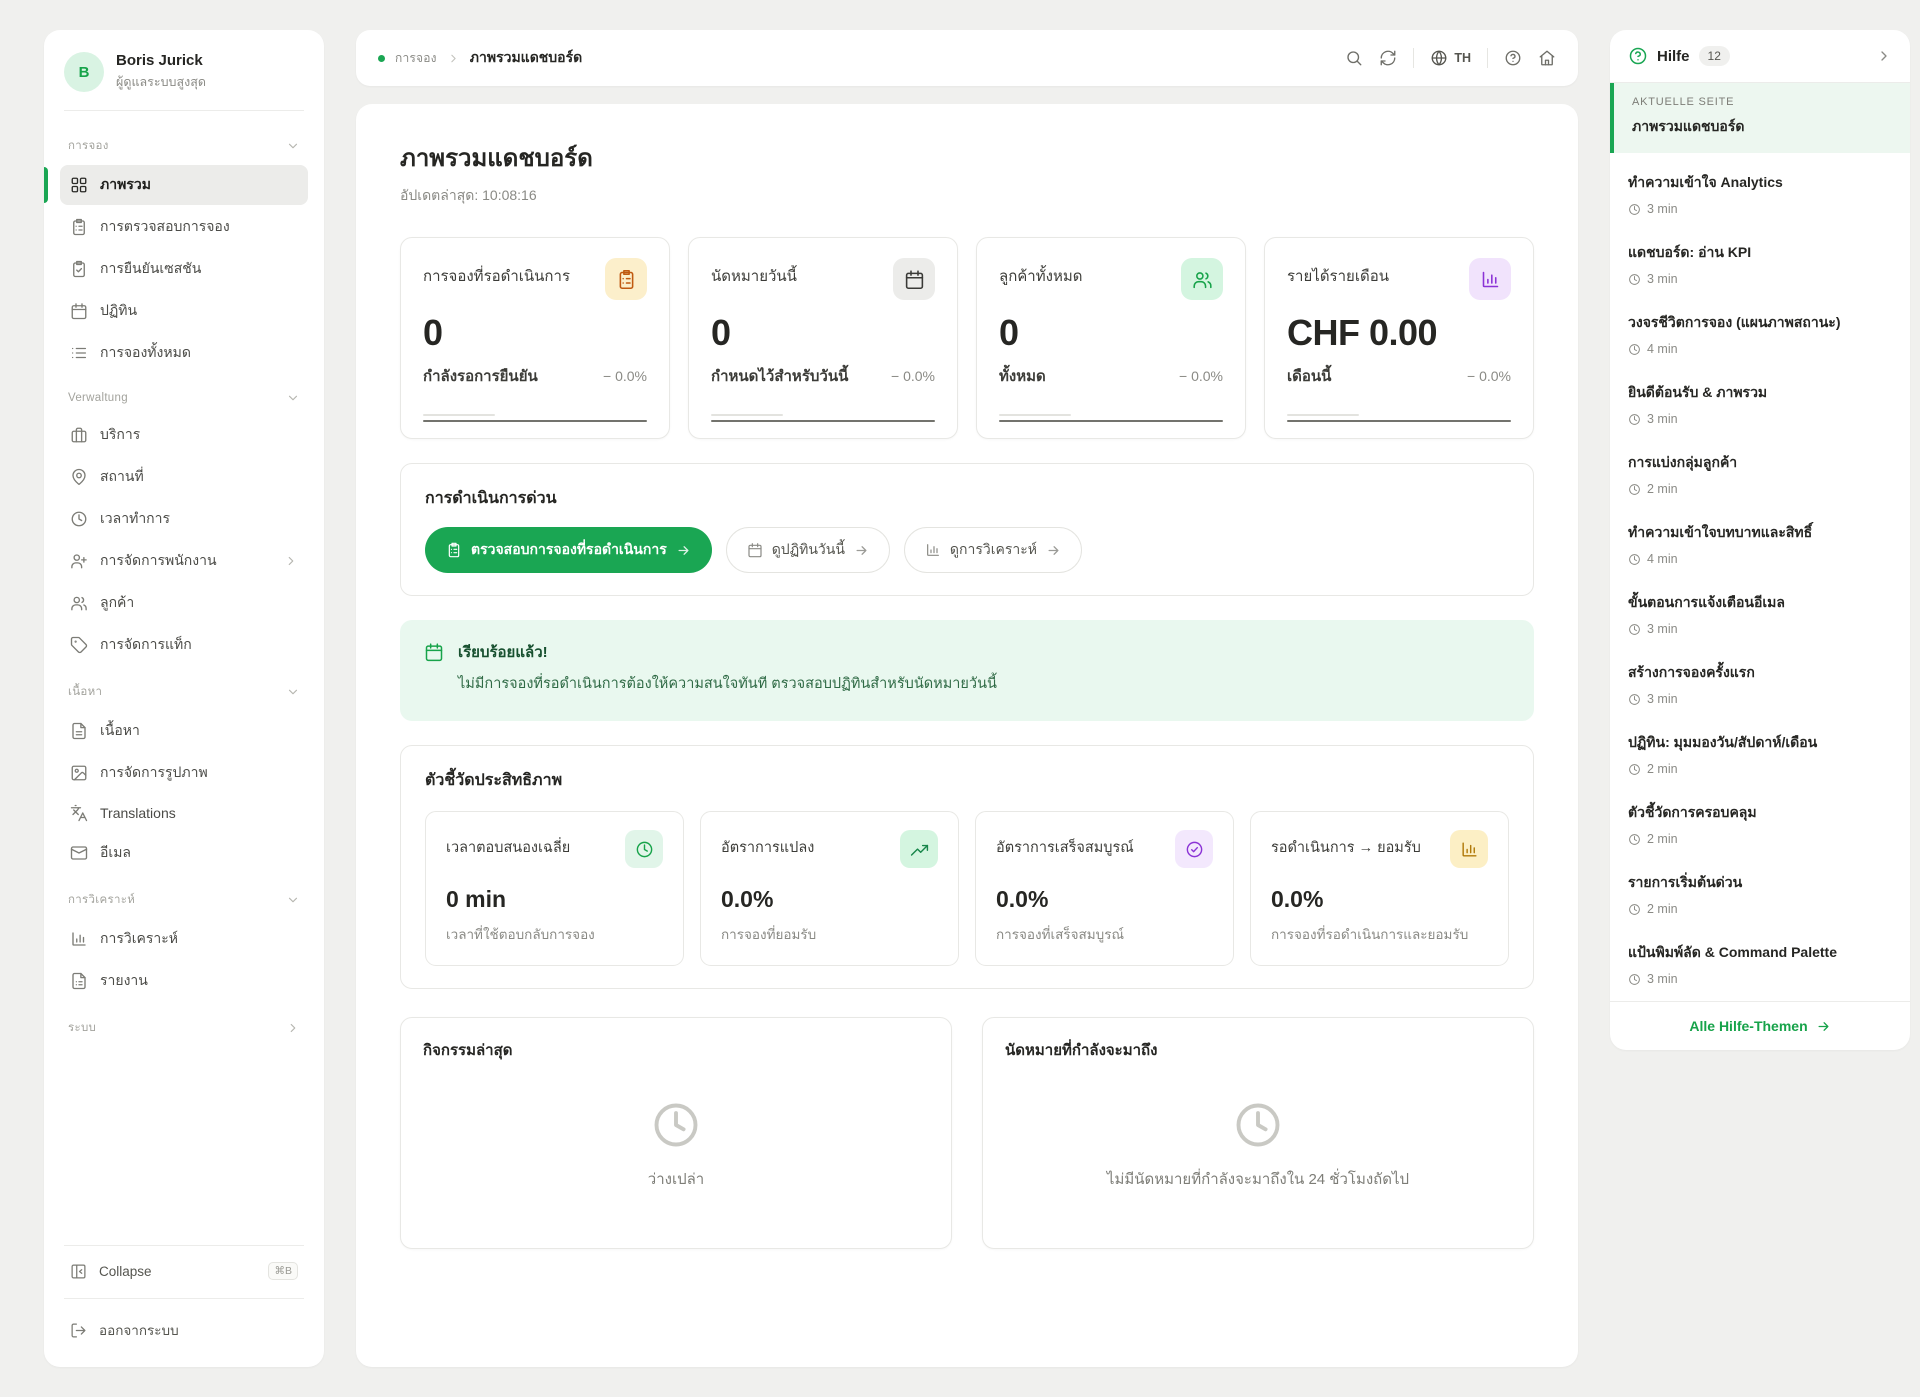  I want to click on last-updated: อัปเดตล่าสุด: 10:08:16, so click(468, 195).